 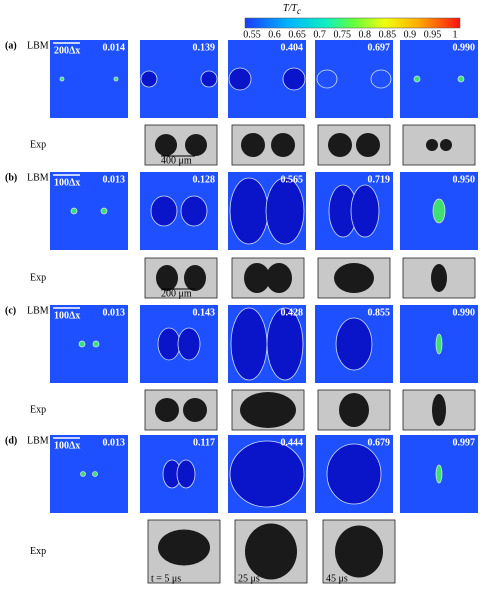 I want to click on time-label: 0.444, so click(x=292, y=442).